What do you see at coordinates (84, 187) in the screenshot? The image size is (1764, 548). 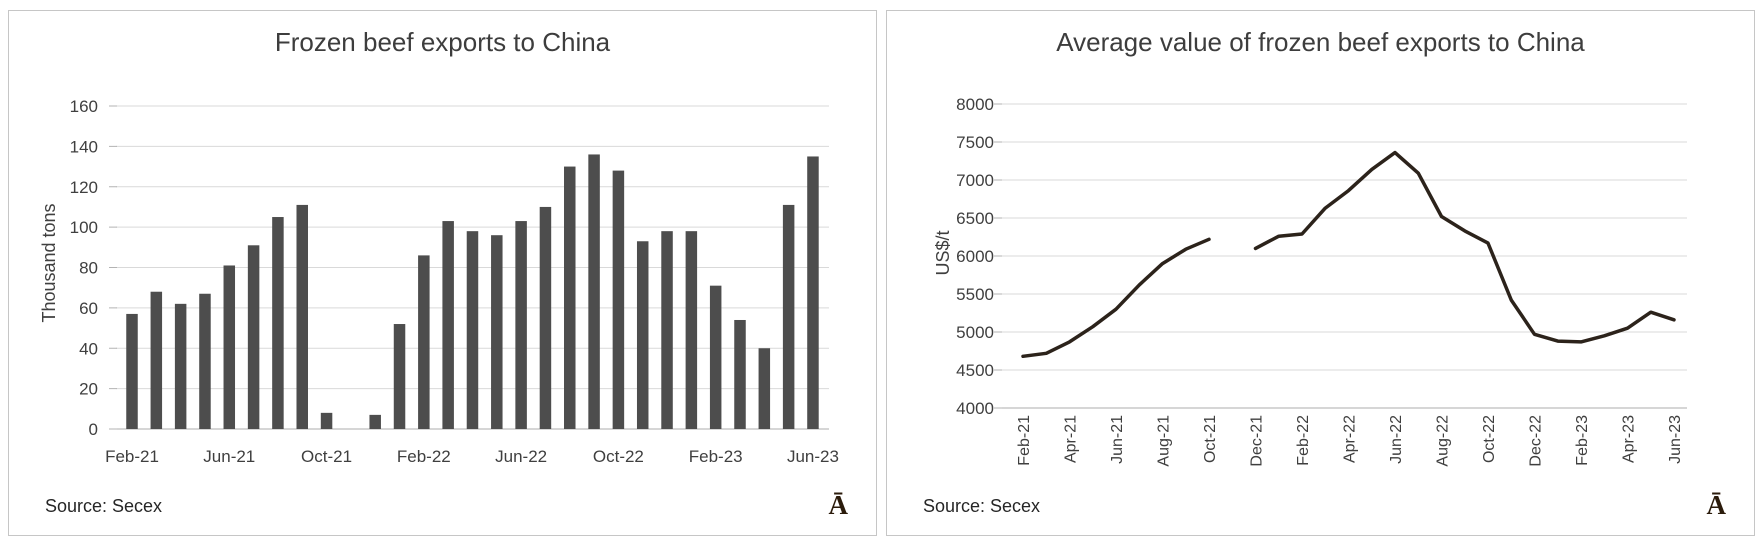 I see `y-tick-label: 120` at bounding box center [84, 187].